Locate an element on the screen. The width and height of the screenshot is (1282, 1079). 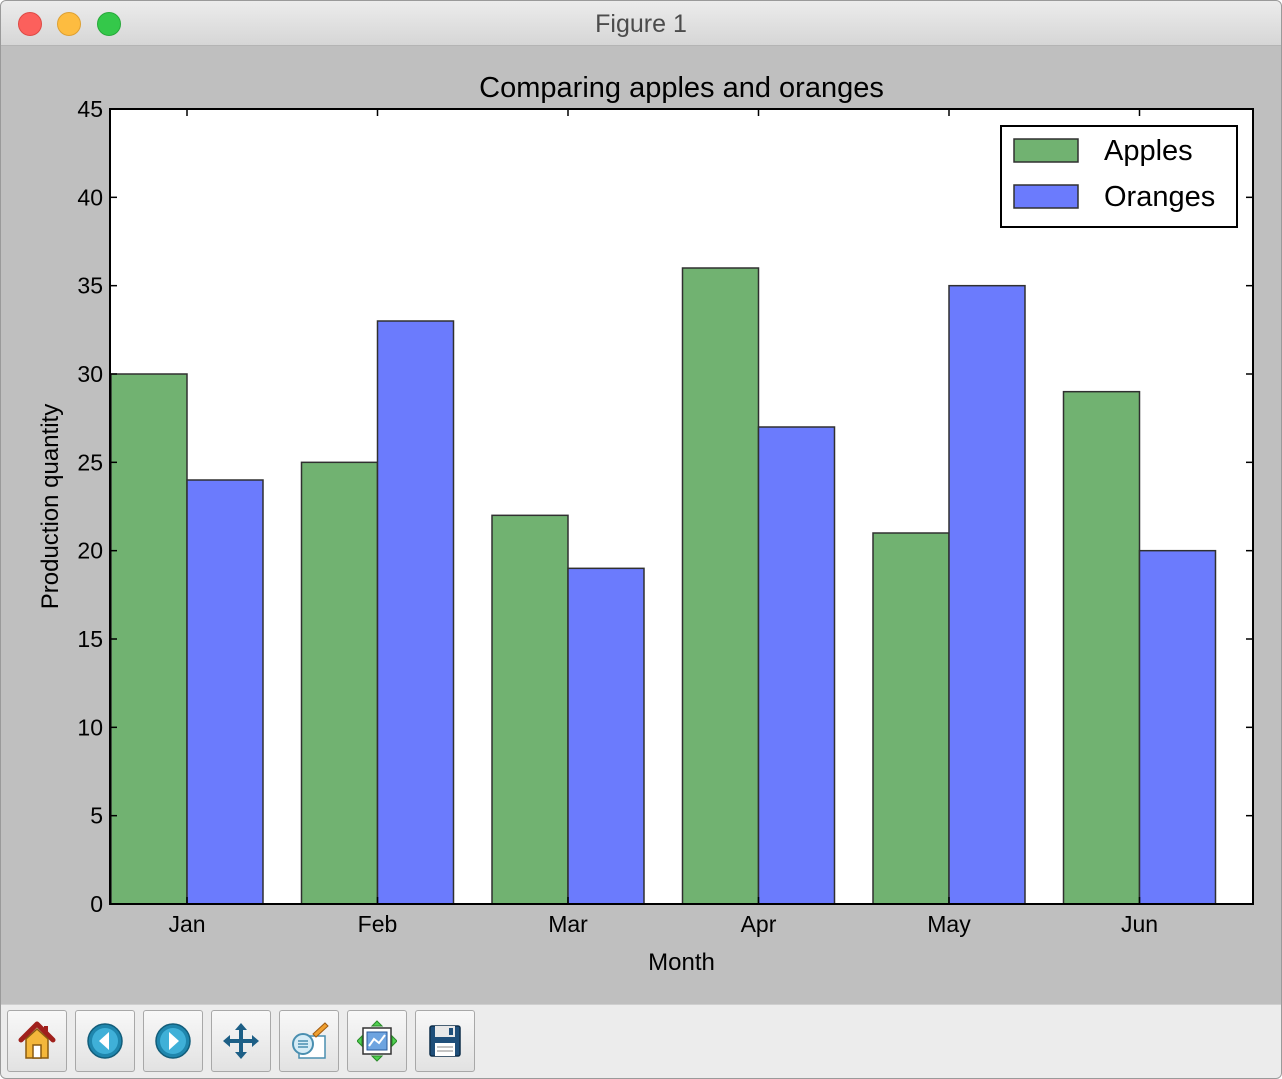
legend-label-apples: Apples is located at coordinates (1148, 151).